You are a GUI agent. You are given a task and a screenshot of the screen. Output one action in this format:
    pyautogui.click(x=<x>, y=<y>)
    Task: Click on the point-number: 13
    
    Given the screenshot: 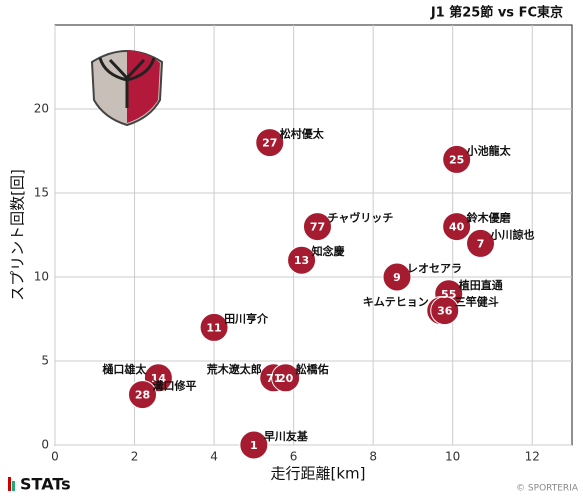 What is the action you would take?
    pyautogui.click(x=301, y=260)
    